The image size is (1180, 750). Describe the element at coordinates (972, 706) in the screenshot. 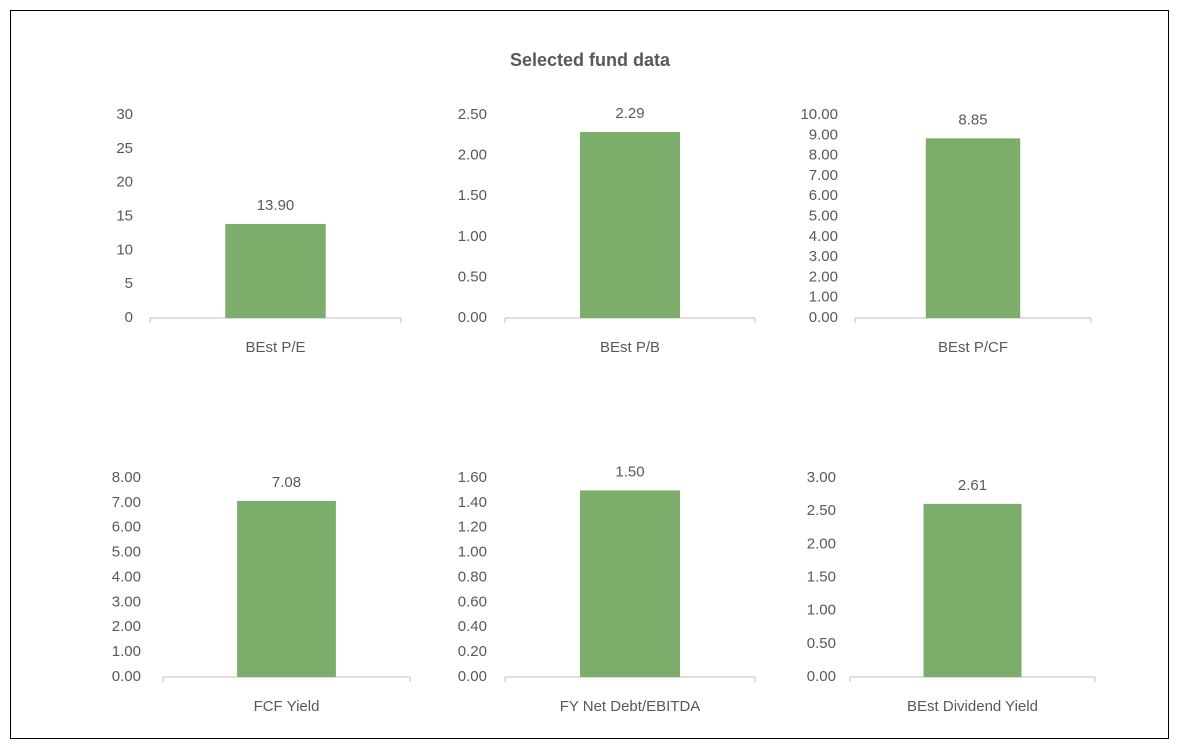

I see `x-tick-label: BEst Dividend Yield` at that location.